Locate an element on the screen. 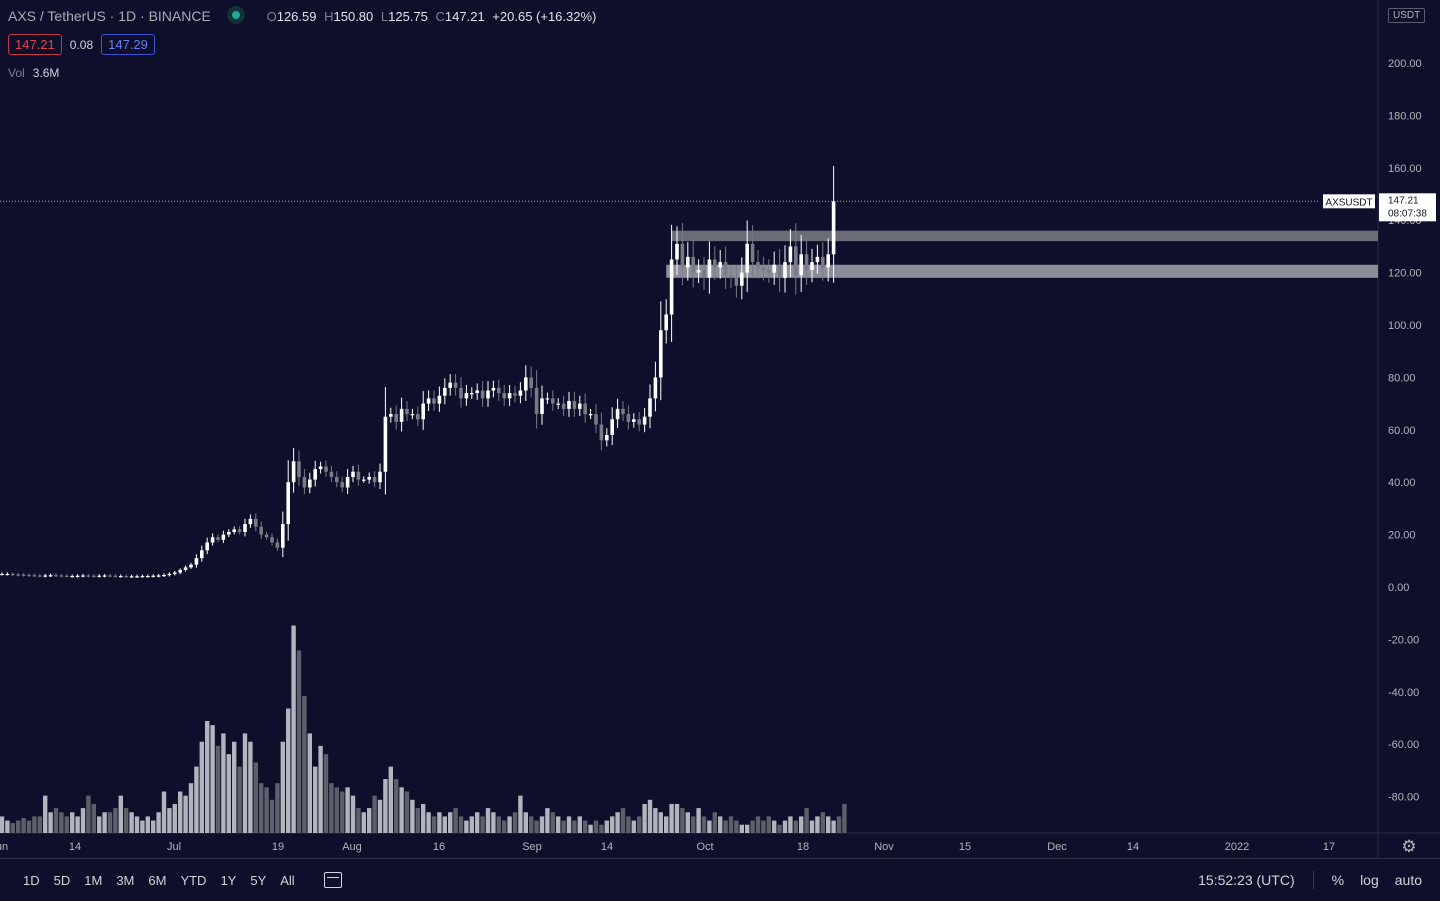 The height and width of the screenshot is (901, 1440). time-tick: 16 is located at coordinates (439, 847).